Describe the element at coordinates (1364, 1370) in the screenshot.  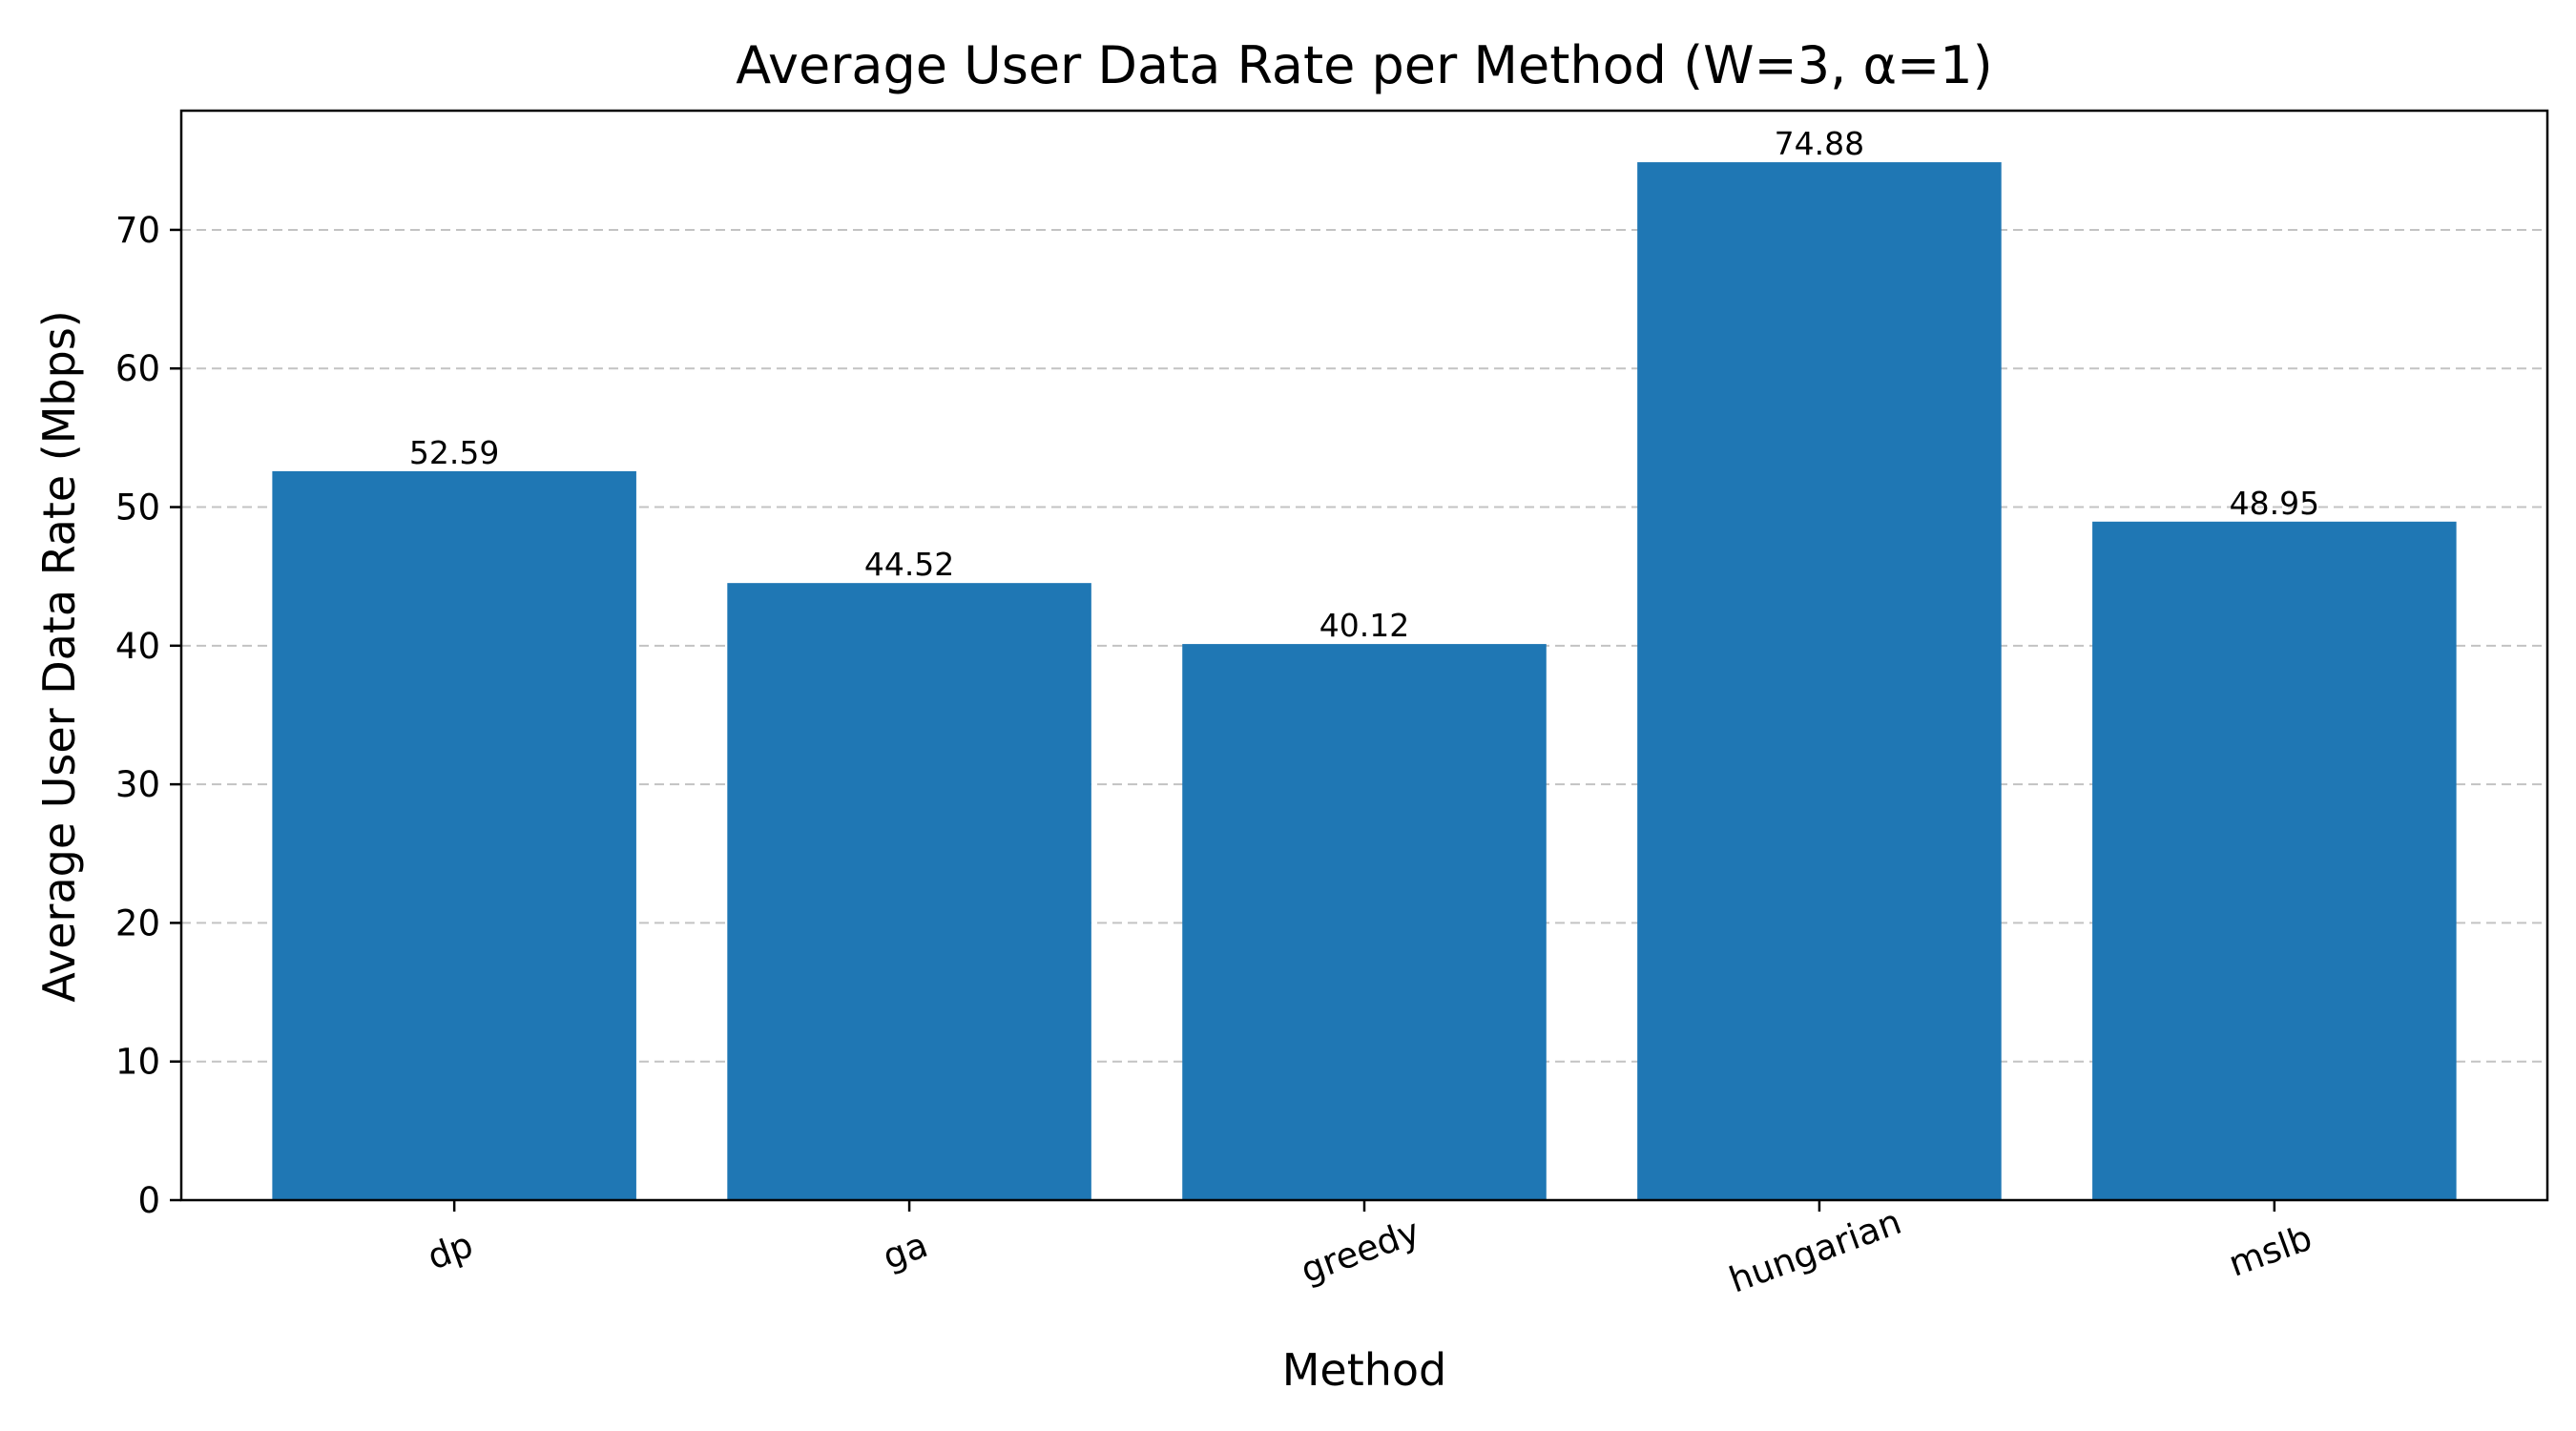
I see `x-axis-label: Method` at that location.